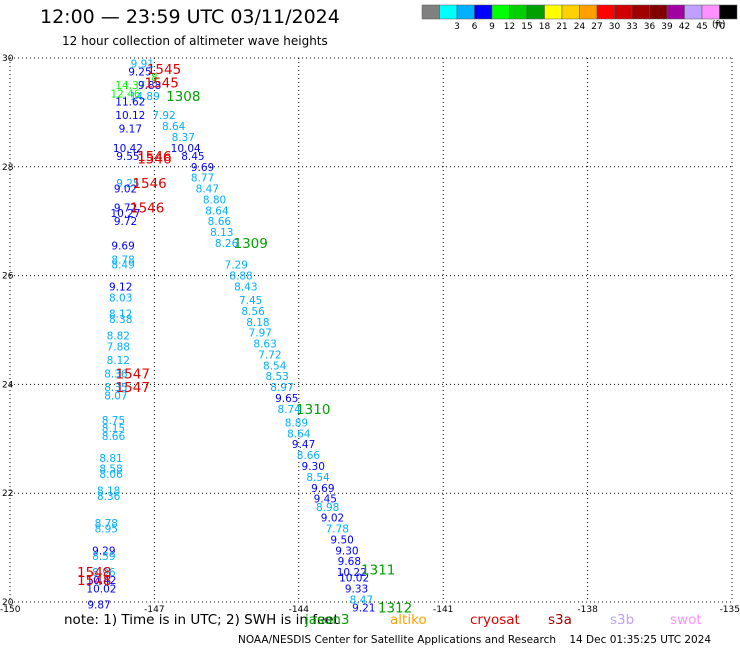 Image resolution: width=740 pixels, height=650 pixels. What do you see at coordinates (116, 375) in the screenshot?
I see `wave-height-point: 8.36` at bounding box center [116, 375].